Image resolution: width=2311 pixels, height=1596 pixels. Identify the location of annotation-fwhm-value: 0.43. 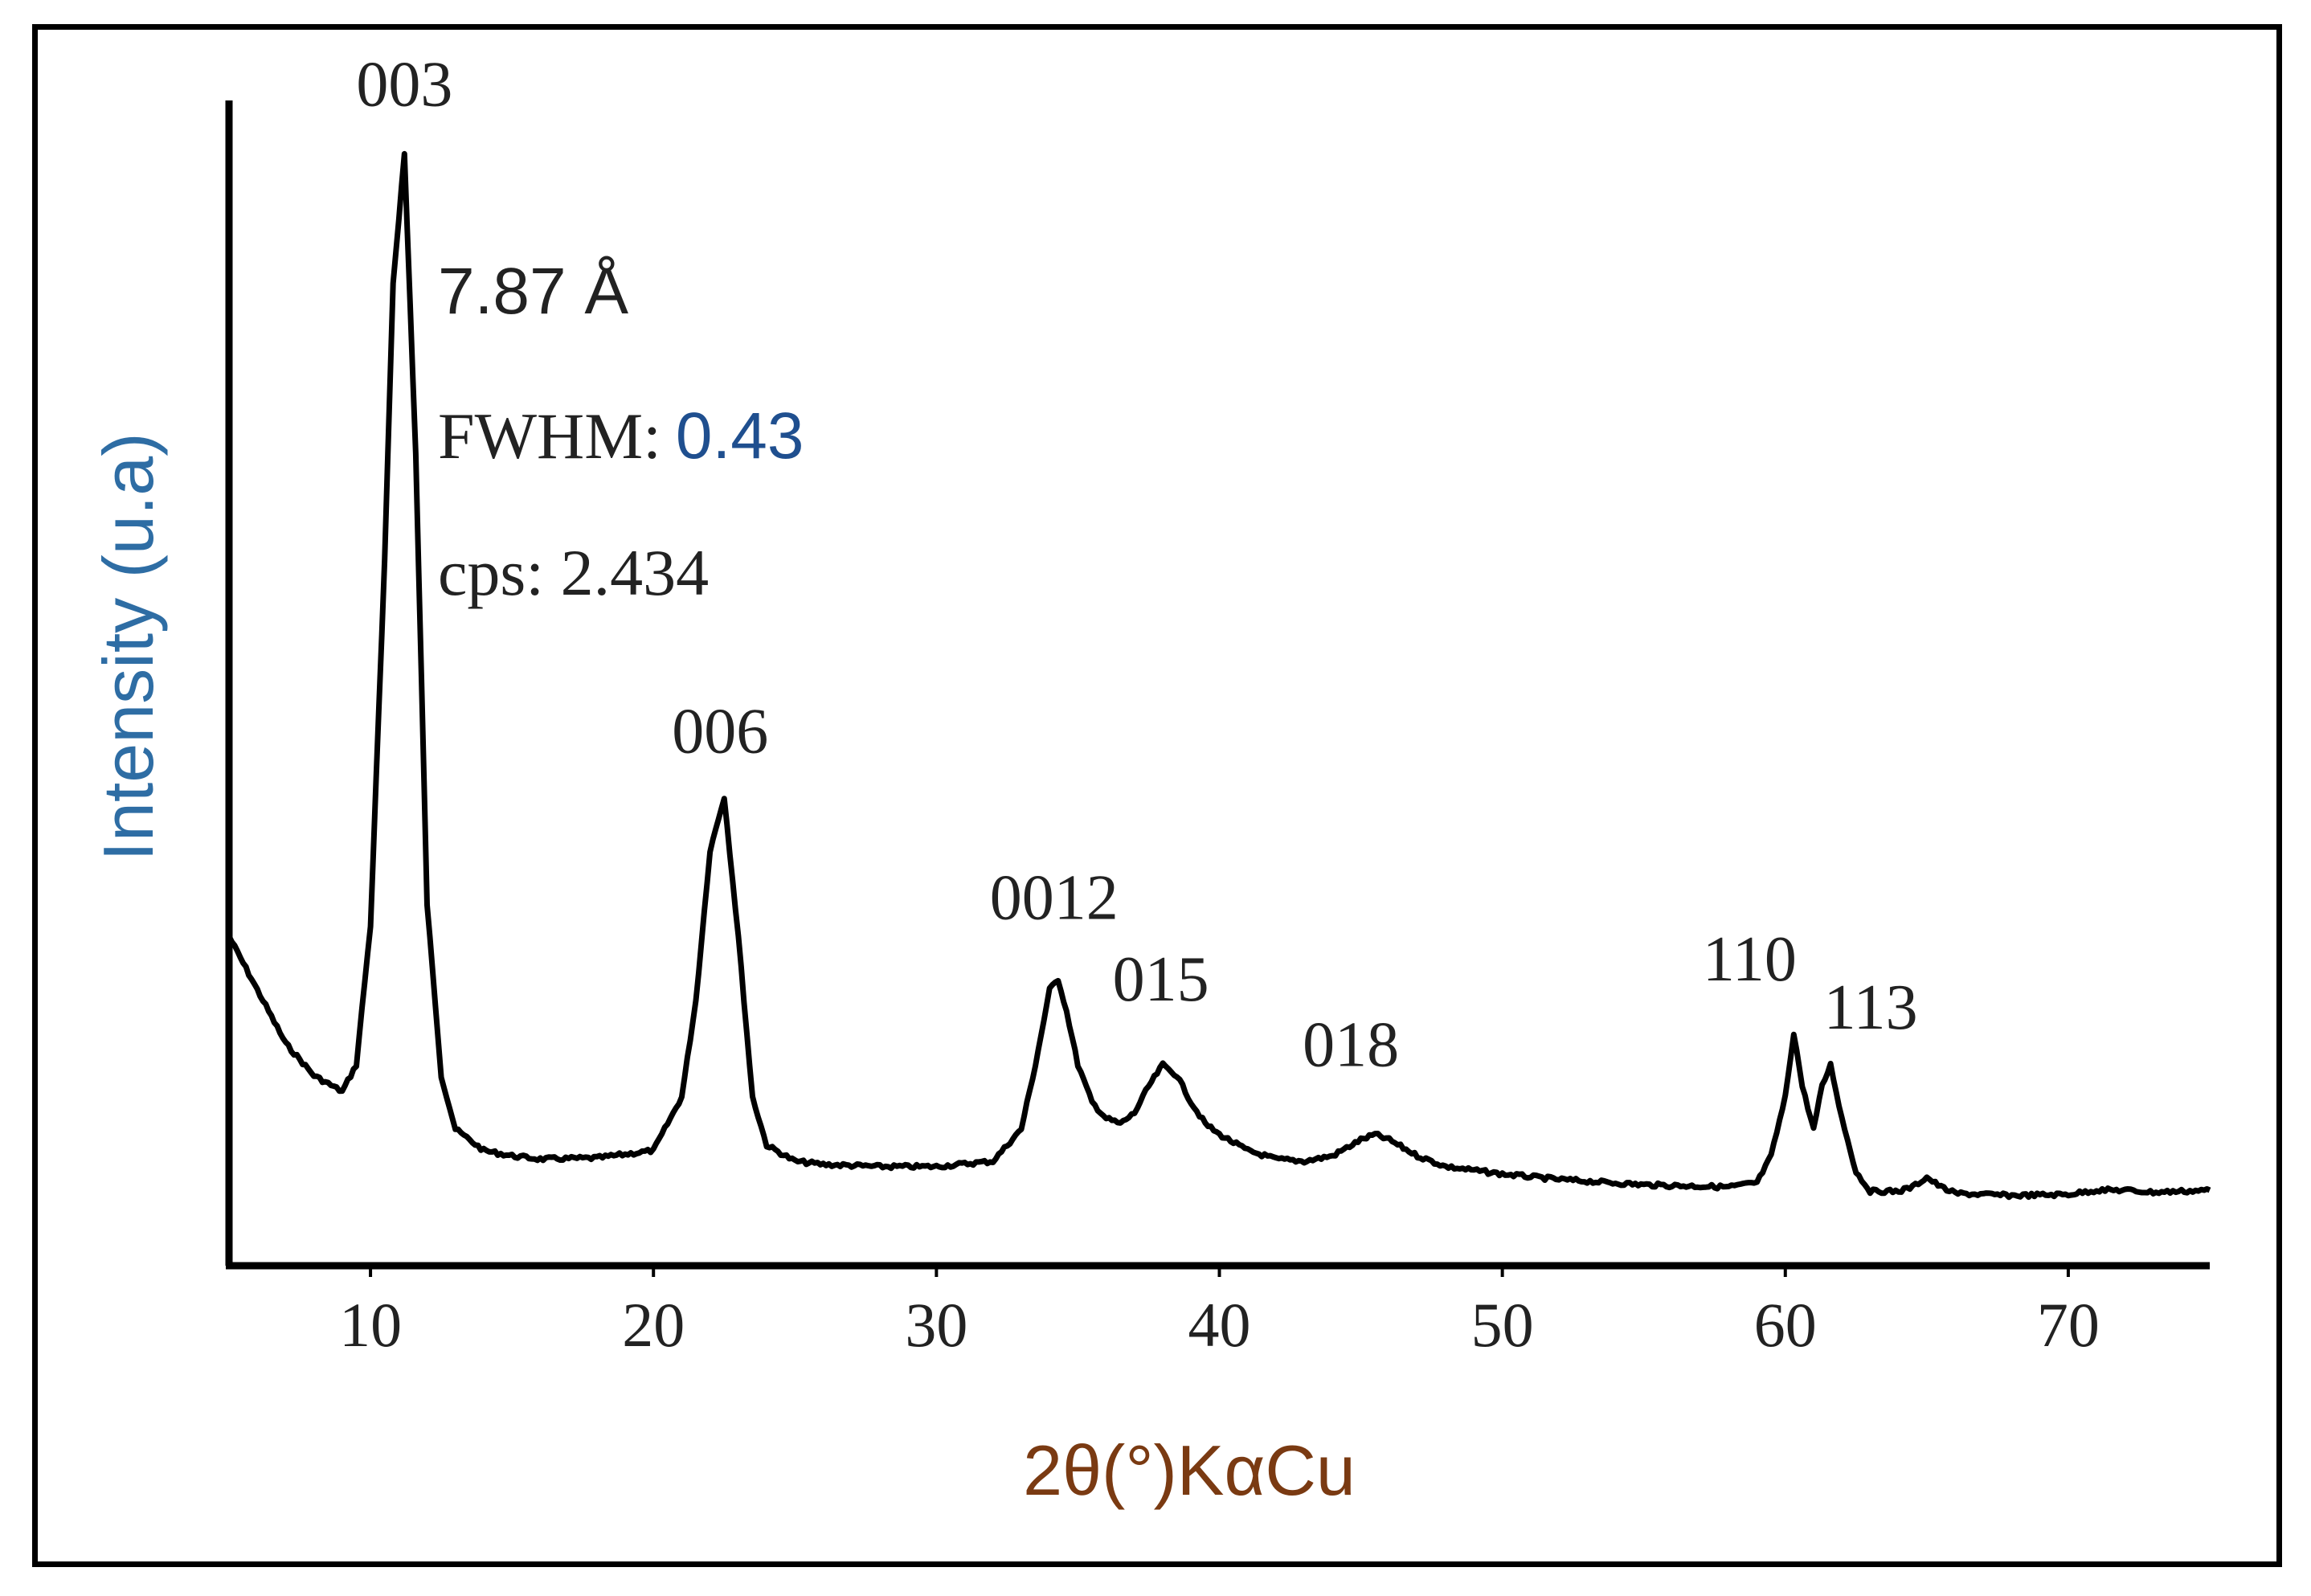
(740, 436).